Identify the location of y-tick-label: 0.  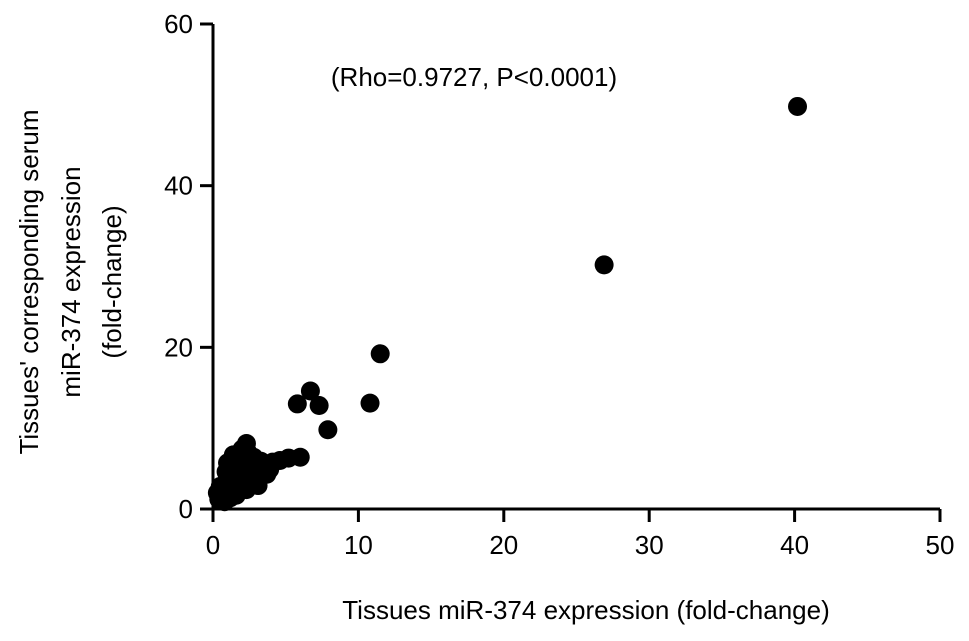
(186, 509).